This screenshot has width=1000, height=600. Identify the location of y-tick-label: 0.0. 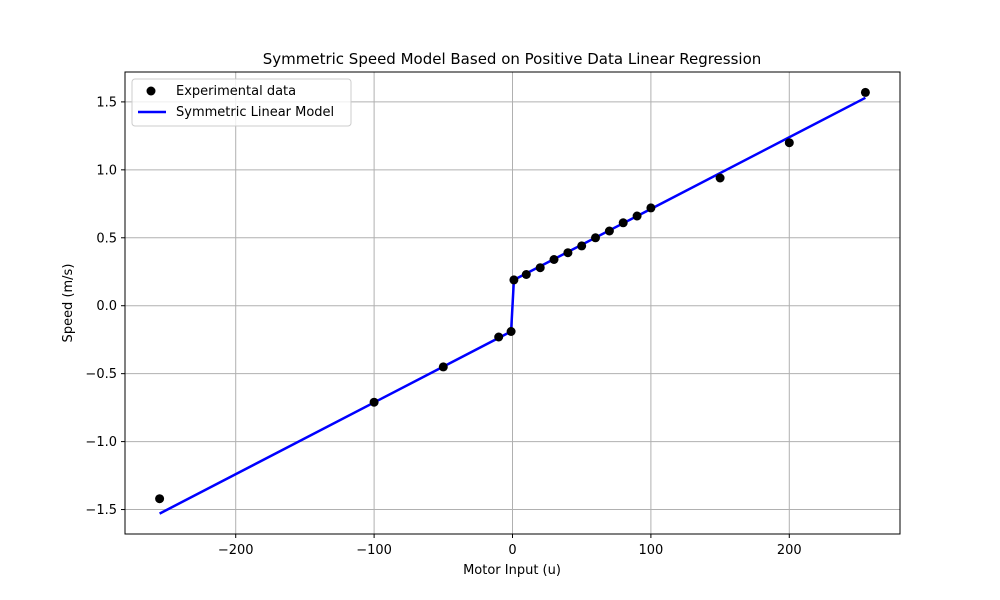
(106, 306).